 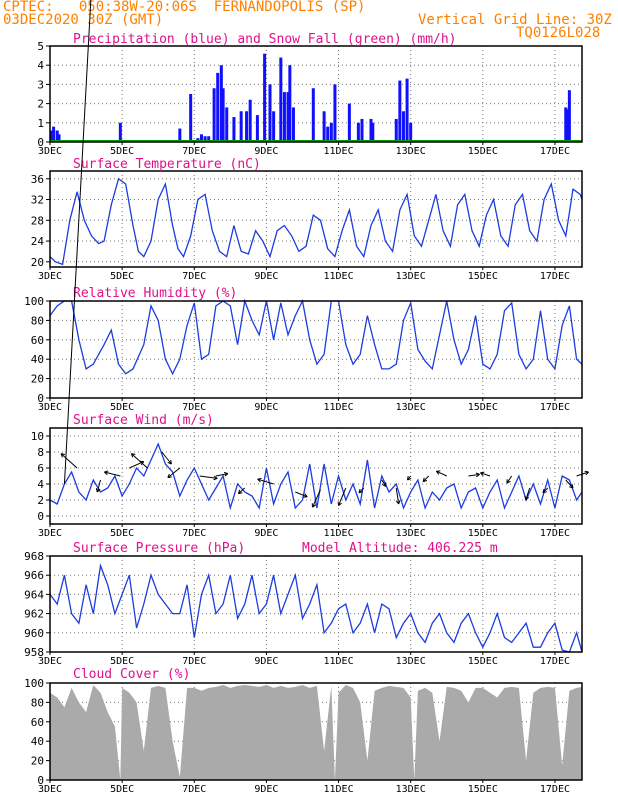 What do you see at coordinates (38, 241) in the screenshot?
I see `y-tick-label: 24` at bounding box center [38, 241].